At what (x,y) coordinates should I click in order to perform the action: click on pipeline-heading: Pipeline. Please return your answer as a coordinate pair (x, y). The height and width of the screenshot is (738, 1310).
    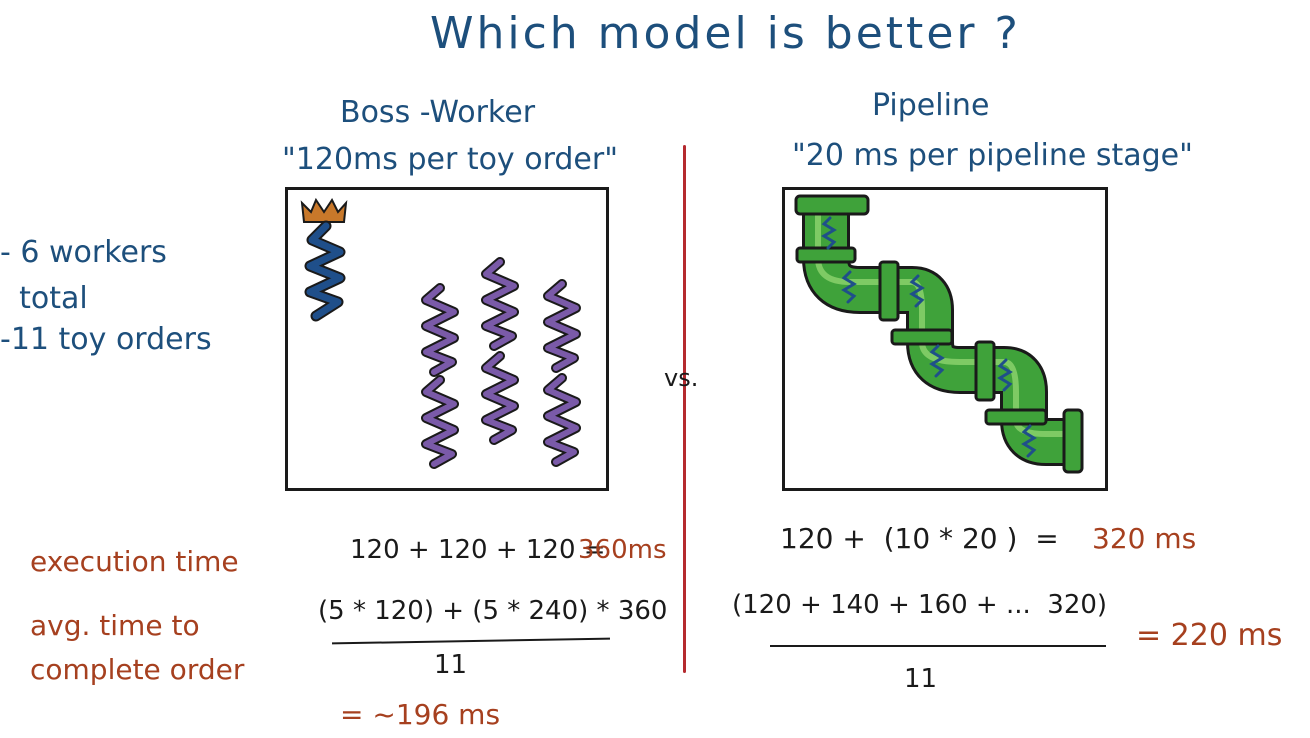
    Looking at the image, I should click on (931, 105).